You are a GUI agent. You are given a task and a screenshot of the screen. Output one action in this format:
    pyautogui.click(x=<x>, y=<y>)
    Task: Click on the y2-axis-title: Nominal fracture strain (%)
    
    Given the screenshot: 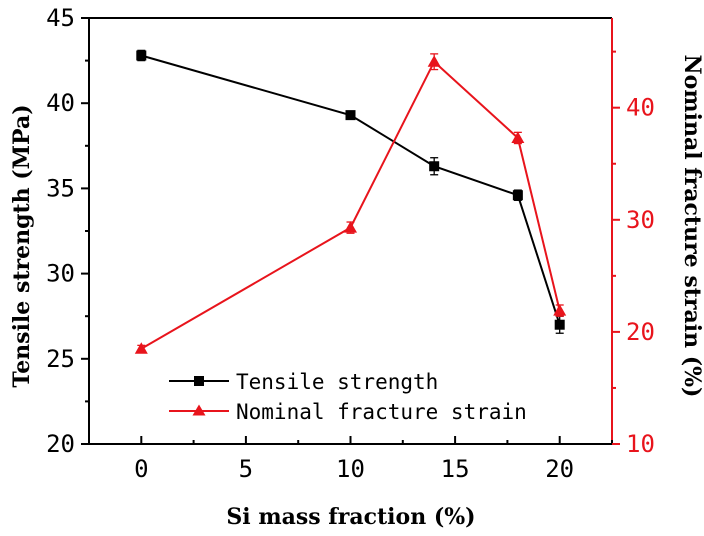 What is the action you would take?
    pyautogui.click(x=691, y=226)
    